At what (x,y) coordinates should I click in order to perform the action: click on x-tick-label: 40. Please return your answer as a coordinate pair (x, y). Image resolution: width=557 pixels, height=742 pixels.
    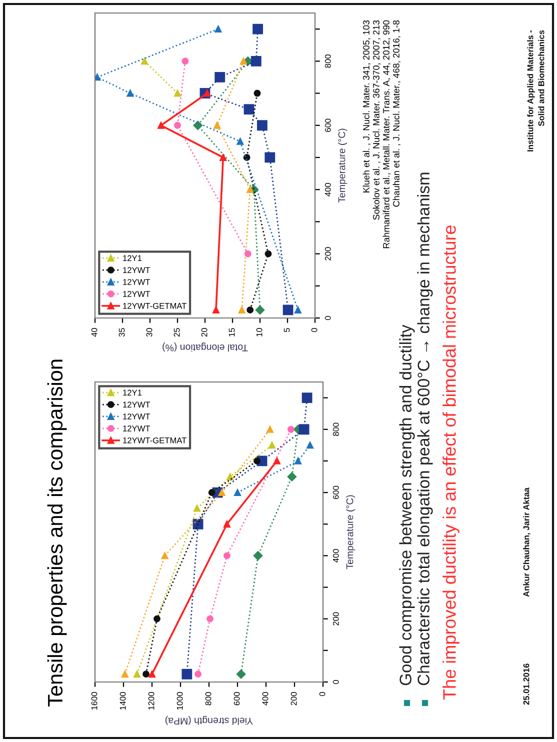
    Looking at the image, I should click on (94, 332).